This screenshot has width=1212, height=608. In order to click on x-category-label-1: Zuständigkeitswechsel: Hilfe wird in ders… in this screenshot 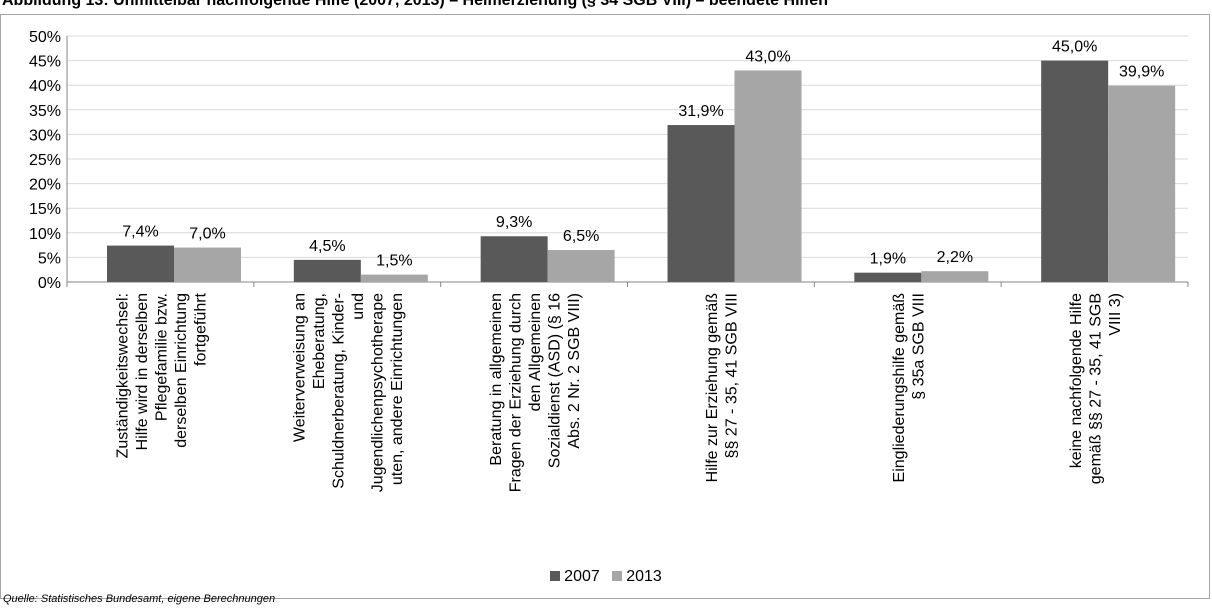, I will do `click(161, 375)`.